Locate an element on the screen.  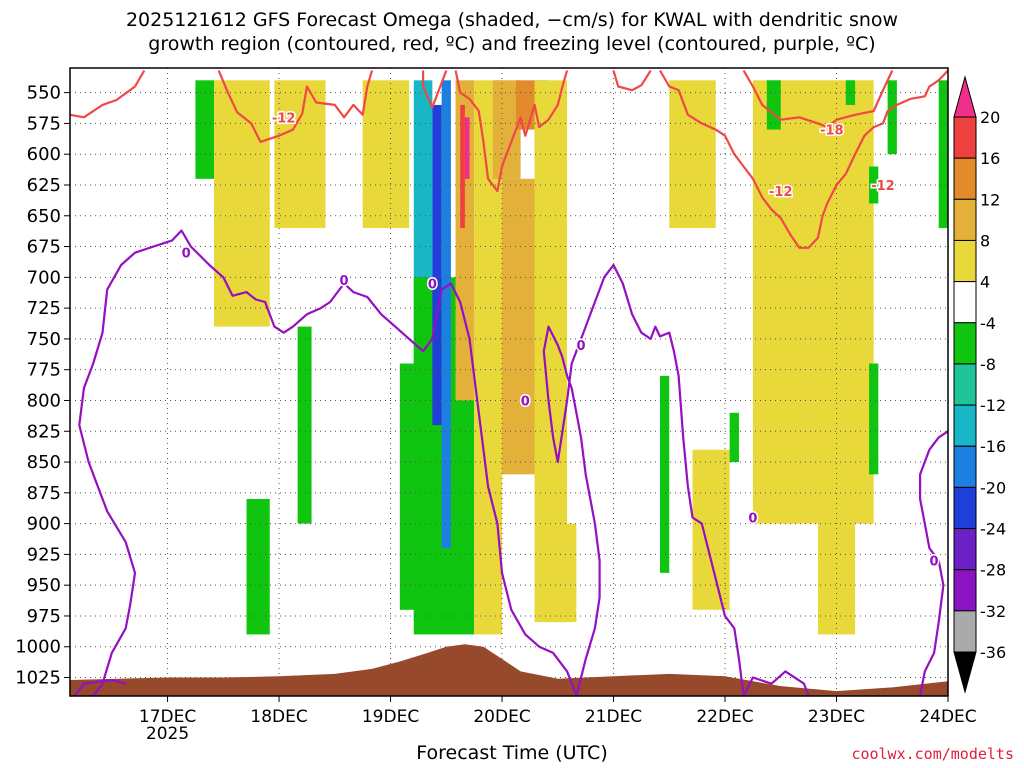
dgz-contour-label: -18 is located at coordinates (832, 131).